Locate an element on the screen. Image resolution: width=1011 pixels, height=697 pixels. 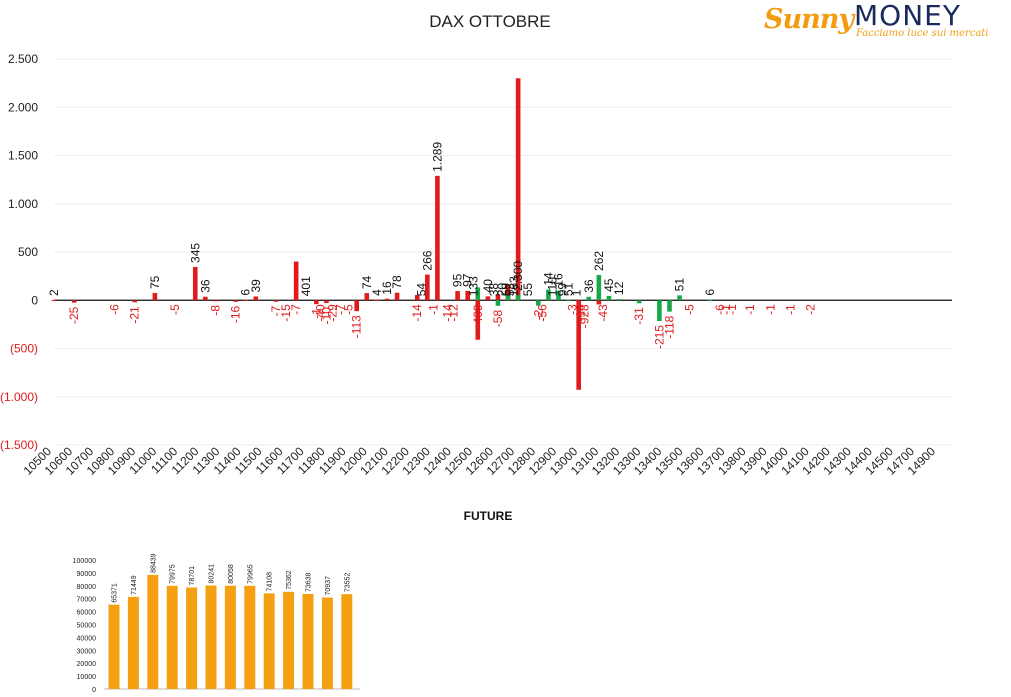
dax-data-label: 39 is located at coordinates (256, 286).